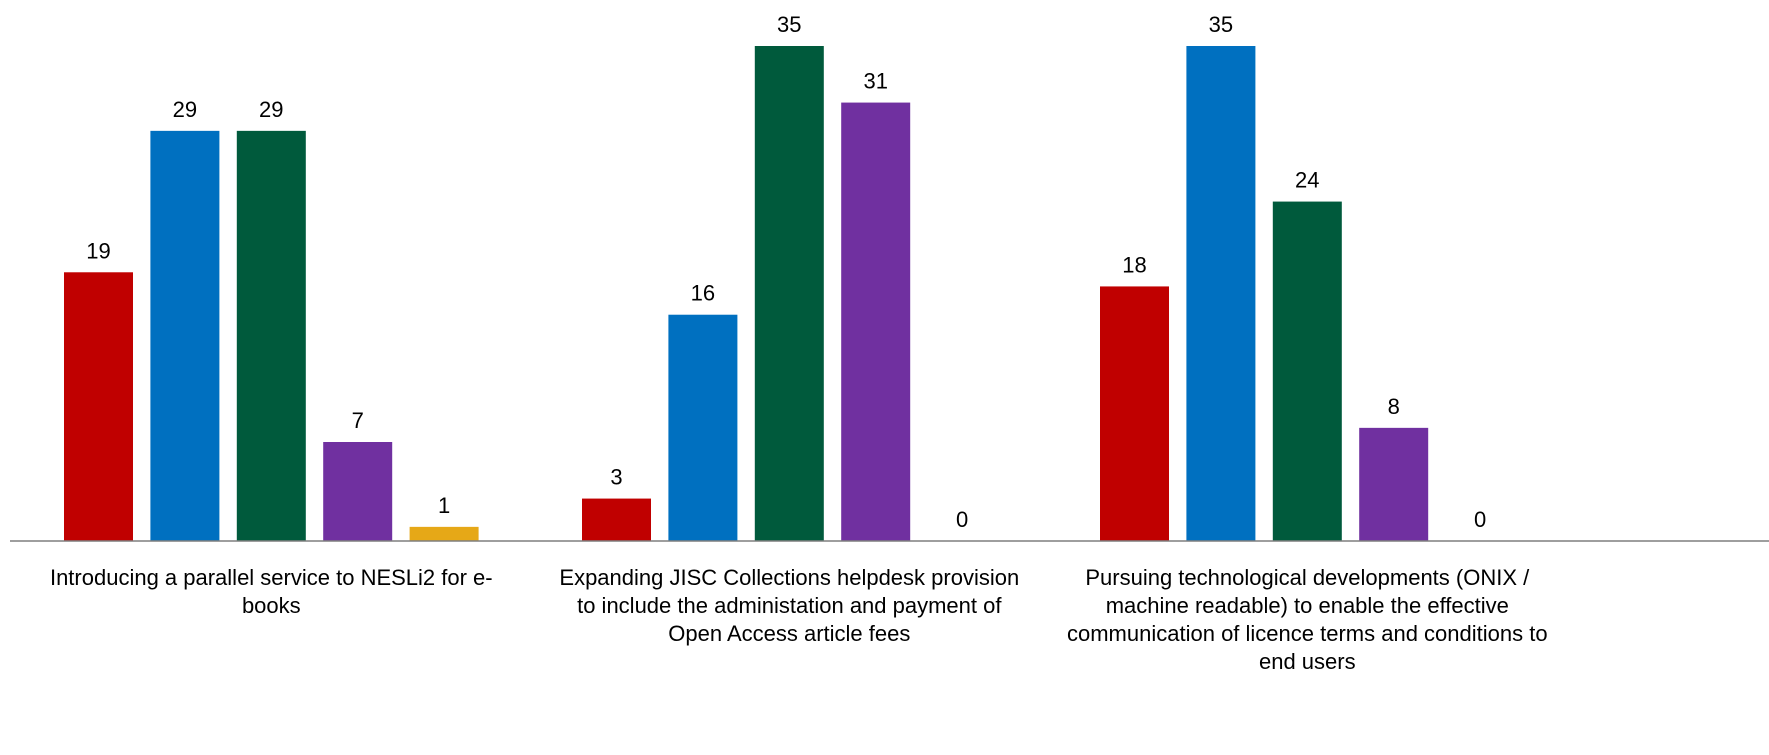 The width and height of the screenshot is (1769, 755). I want to click on category-label-2-line-3: Open Access article fees, so click(789, 633).